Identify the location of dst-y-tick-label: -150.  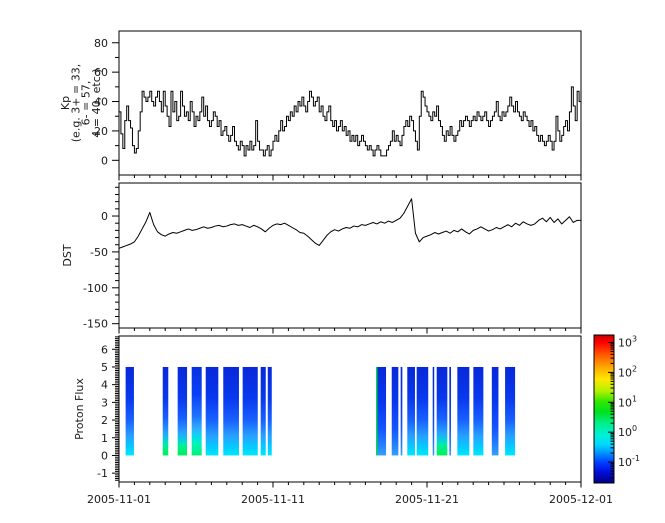
(95, 324).